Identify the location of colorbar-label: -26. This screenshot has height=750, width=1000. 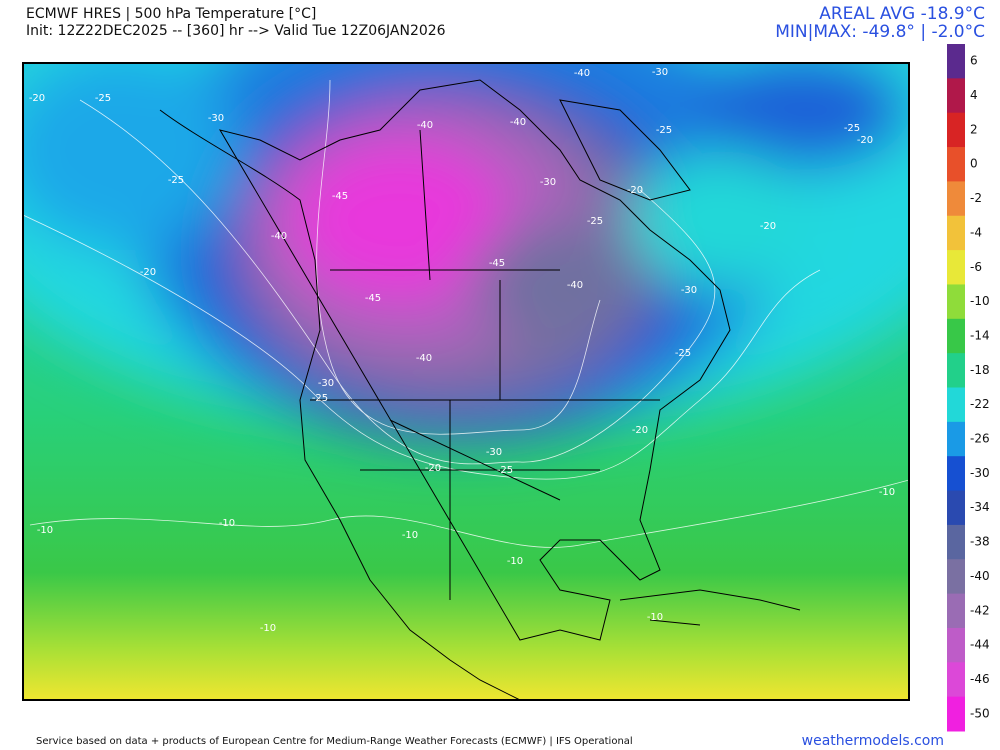
(980, 439).